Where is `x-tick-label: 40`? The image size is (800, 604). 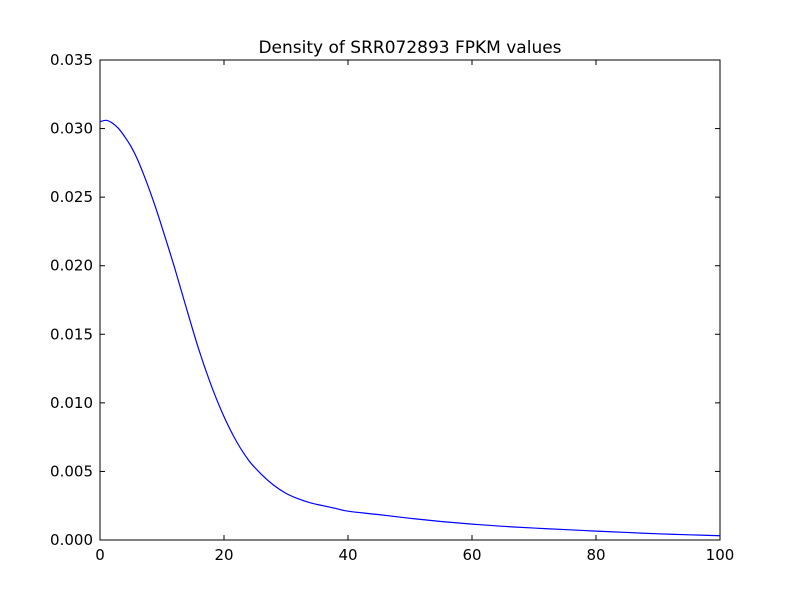
x-tick-label: 40 is located at coordinates (347, 555).